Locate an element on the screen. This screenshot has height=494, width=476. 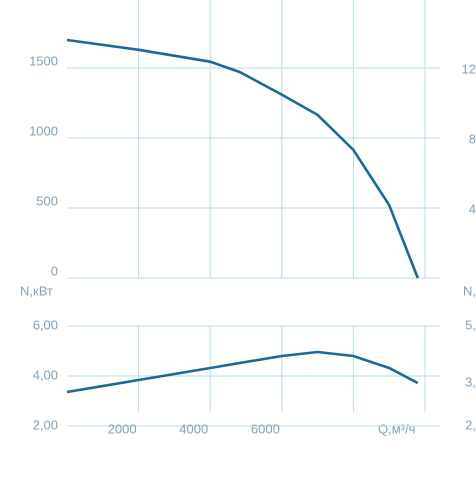
curve is located at coordinates (242, 372).